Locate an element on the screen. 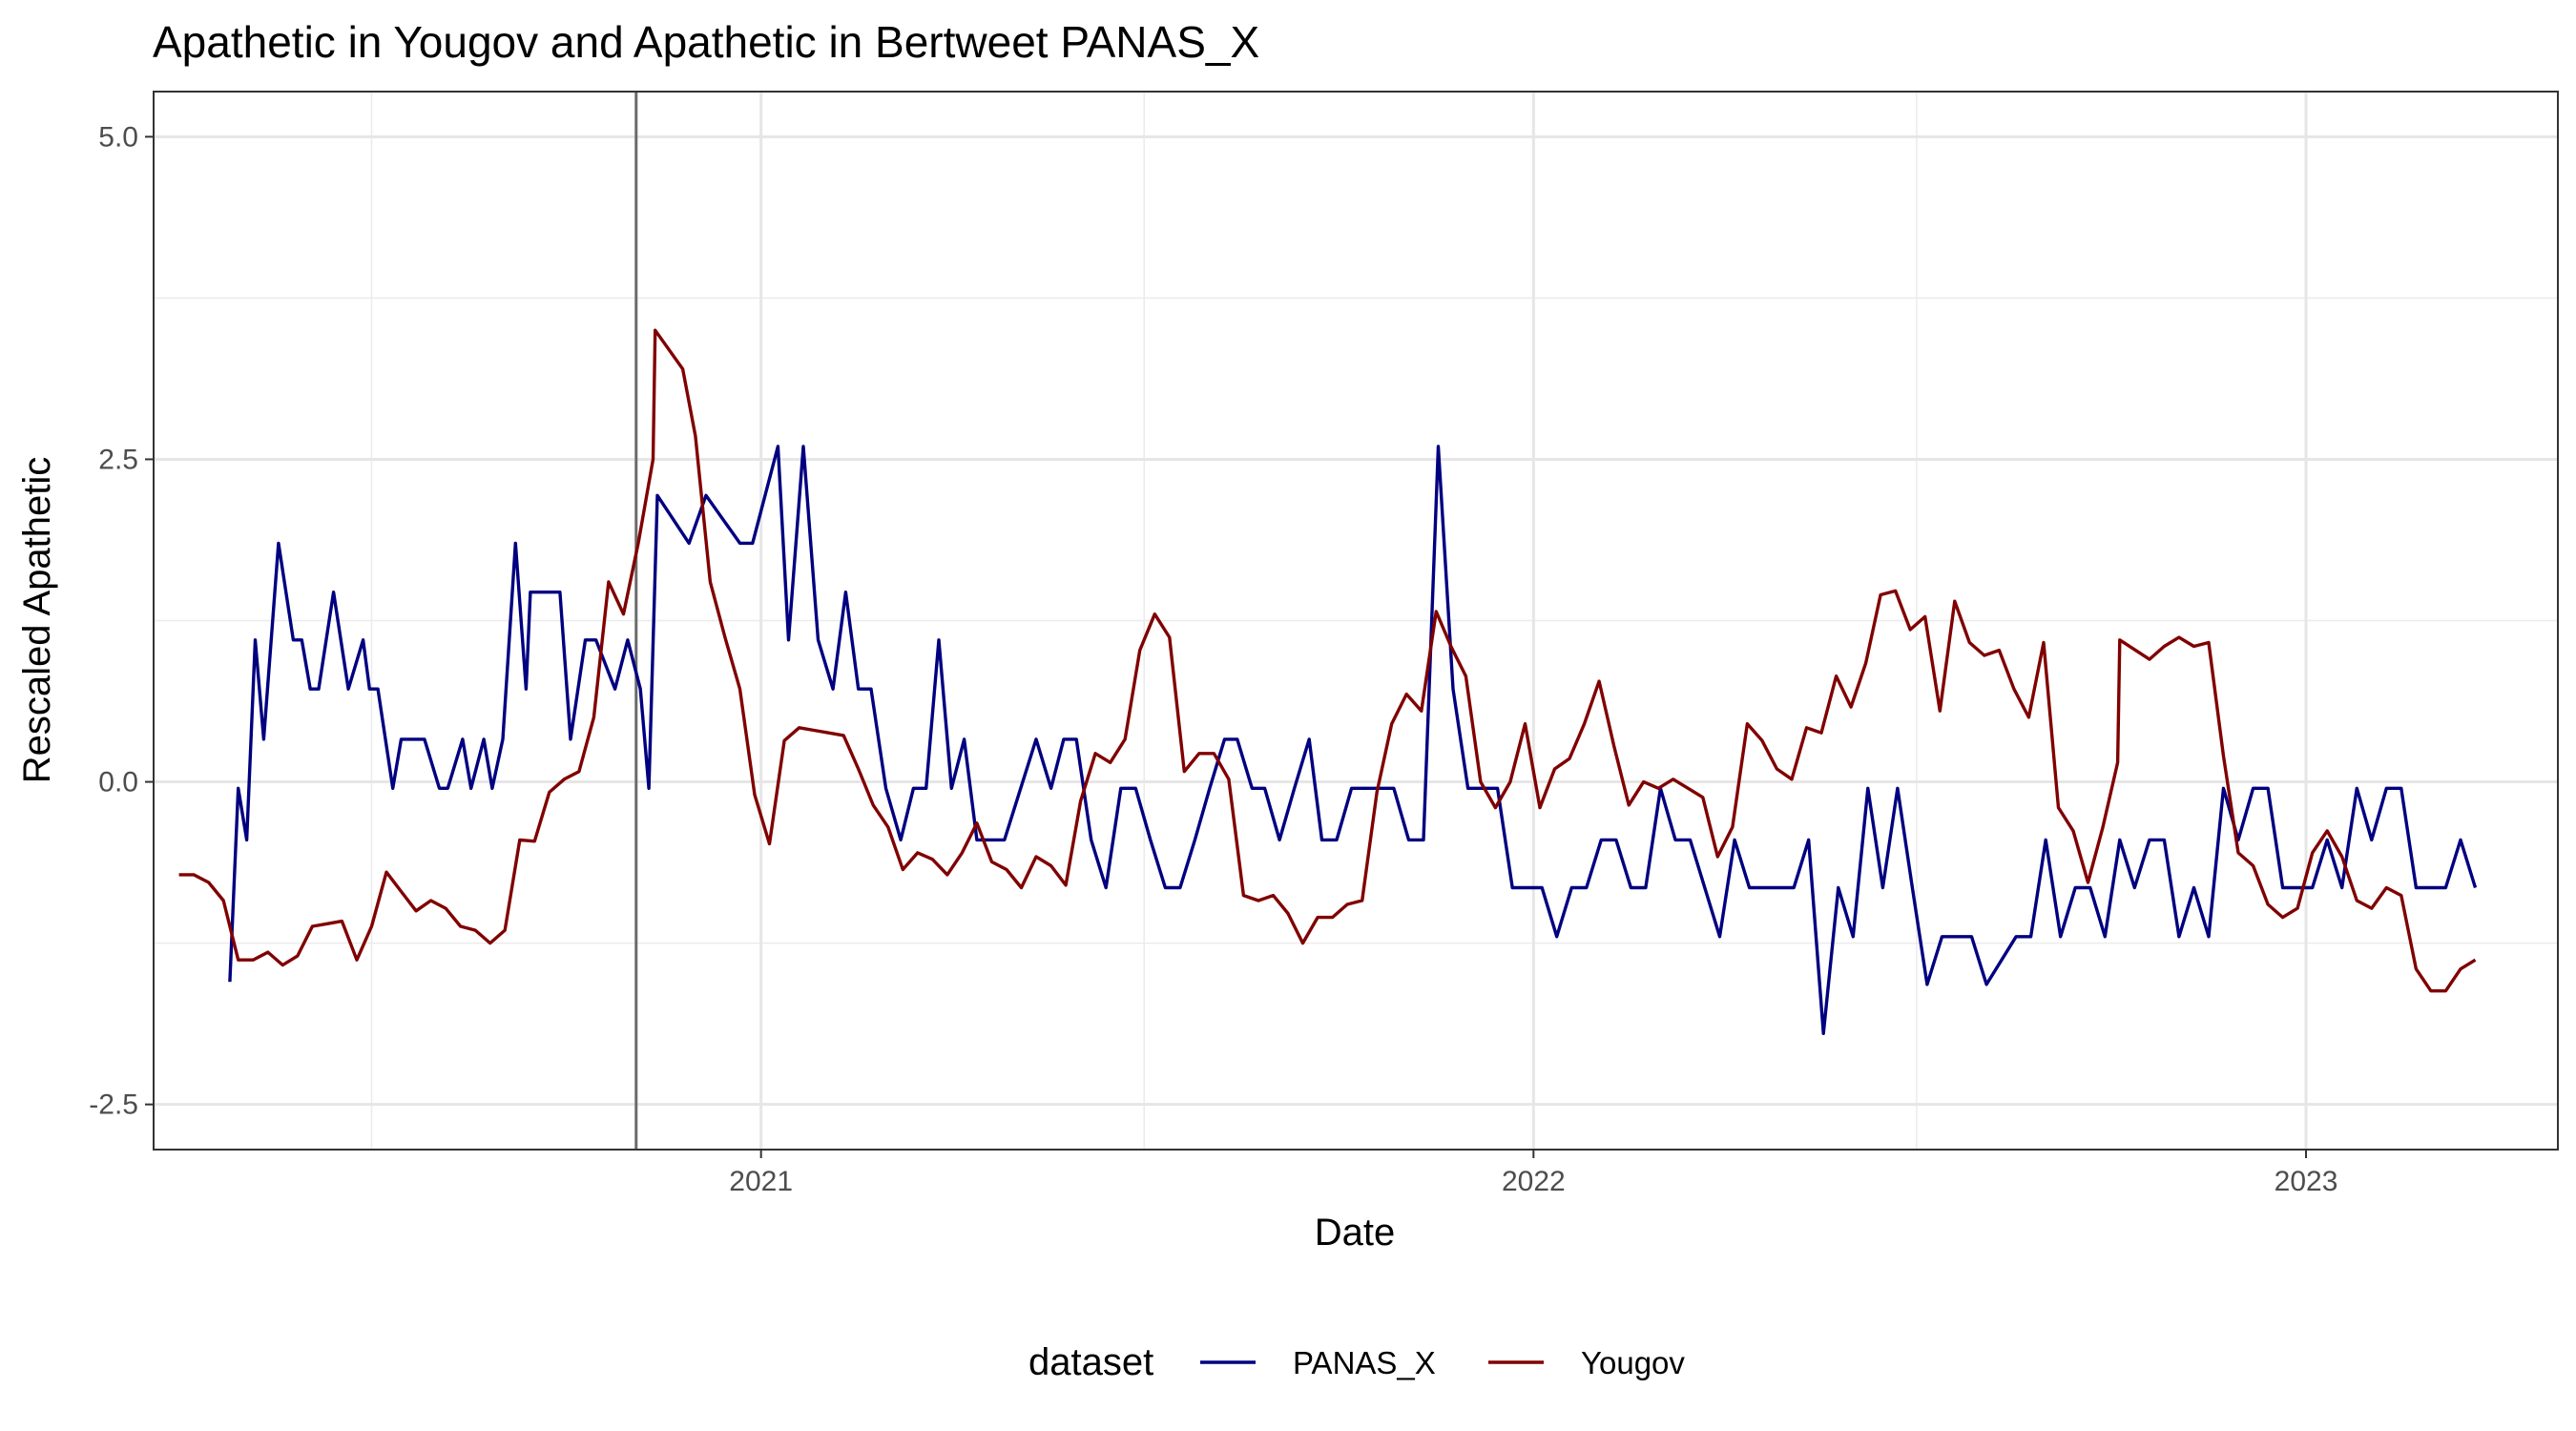 The height and width of the screenshot is (1431, 2576). x-tick-label: 2023 is located at coordinates (2306, 1181).